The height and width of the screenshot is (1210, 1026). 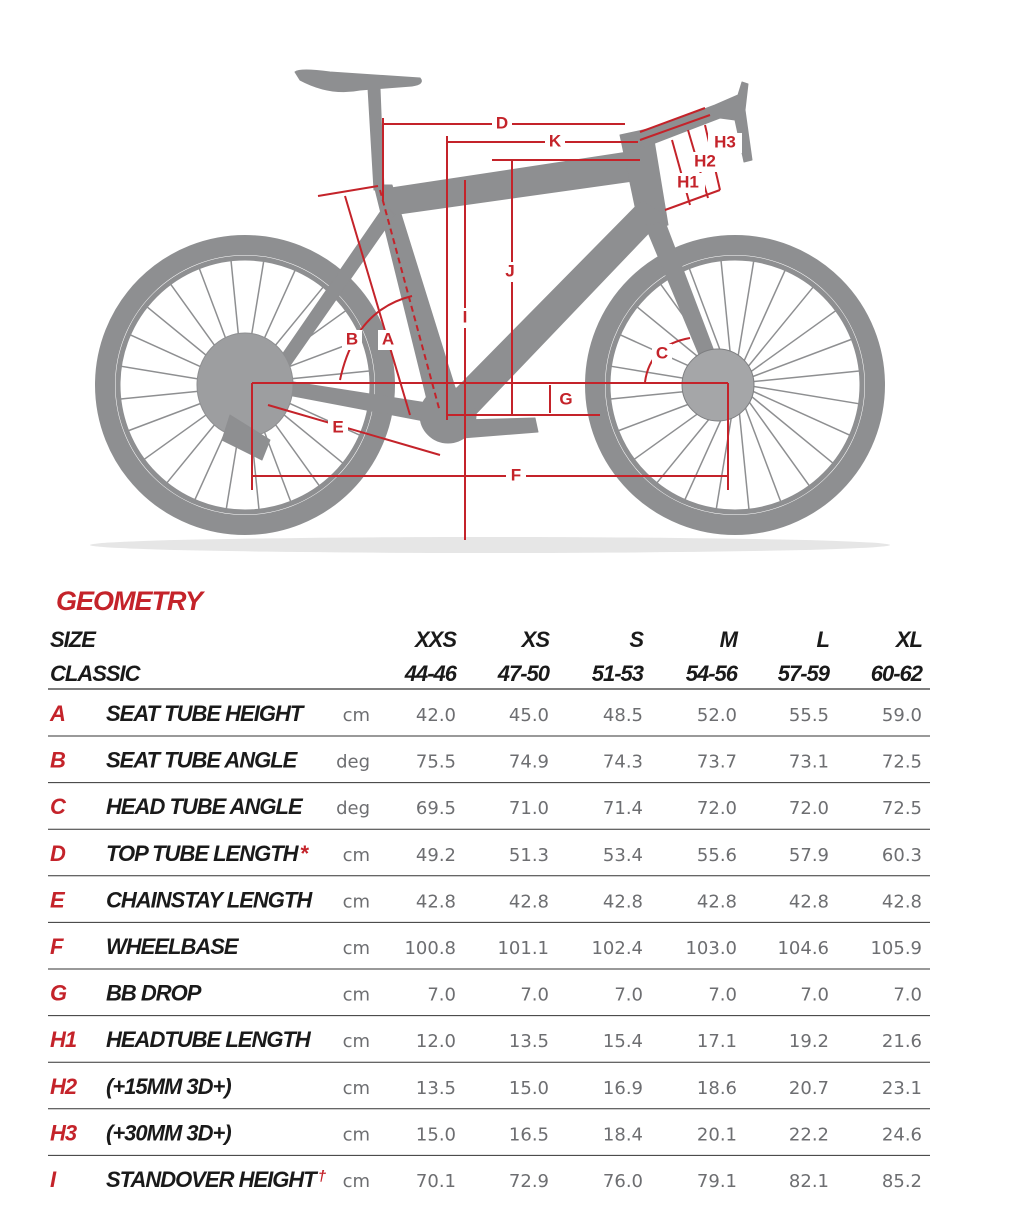 What do you see at coordinates (908, 639) in the screenshot?
I see `size-header: XL` at bounding box center [908, 639].